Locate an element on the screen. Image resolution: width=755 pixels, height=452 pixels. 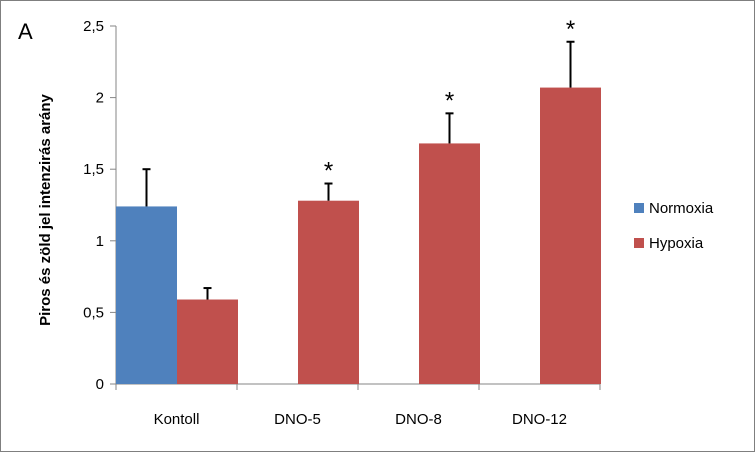
y-tick-label: 0,5 is located at coordinates (93, 312).